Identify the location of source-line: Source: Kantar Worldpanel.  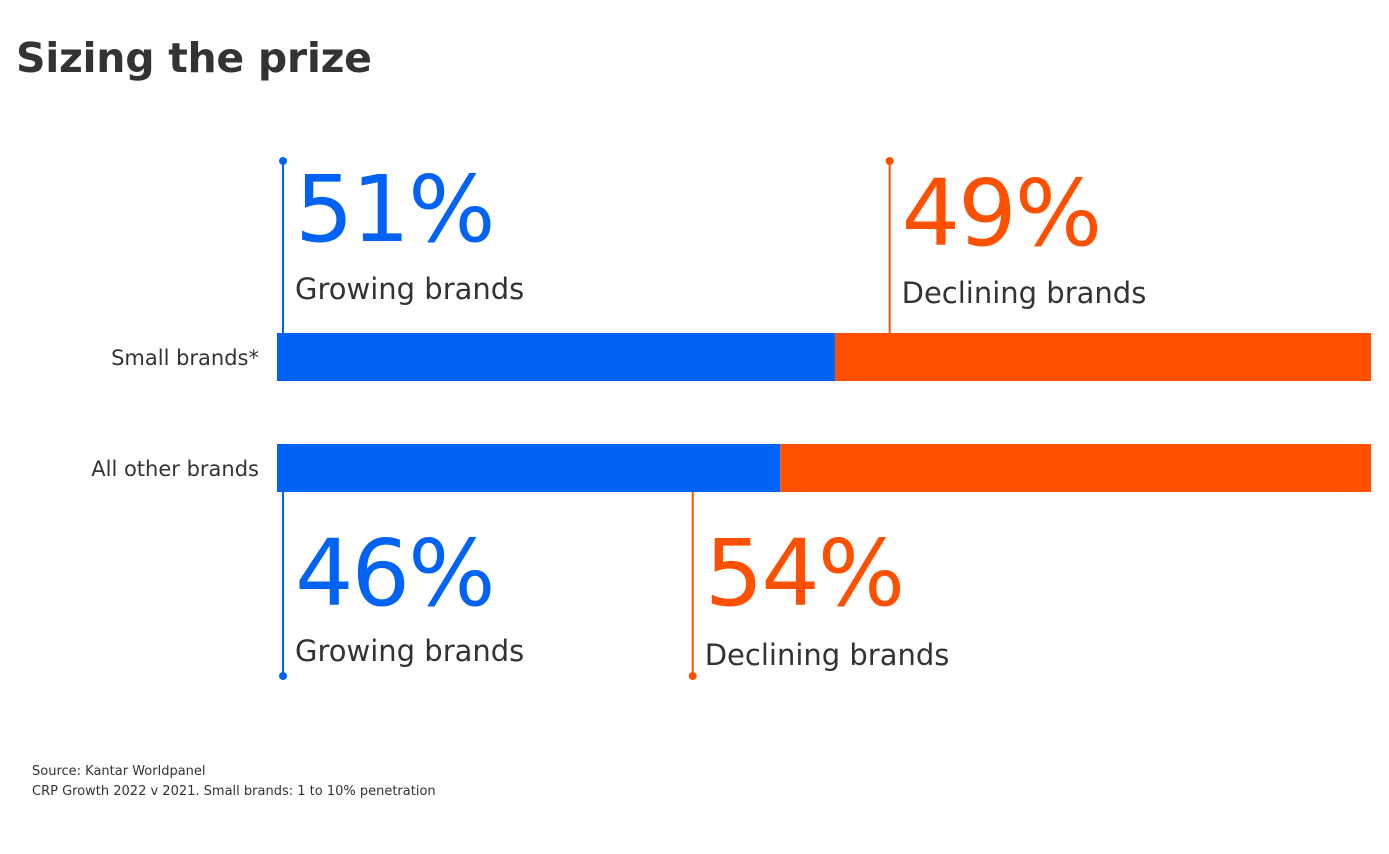
(119, 771).